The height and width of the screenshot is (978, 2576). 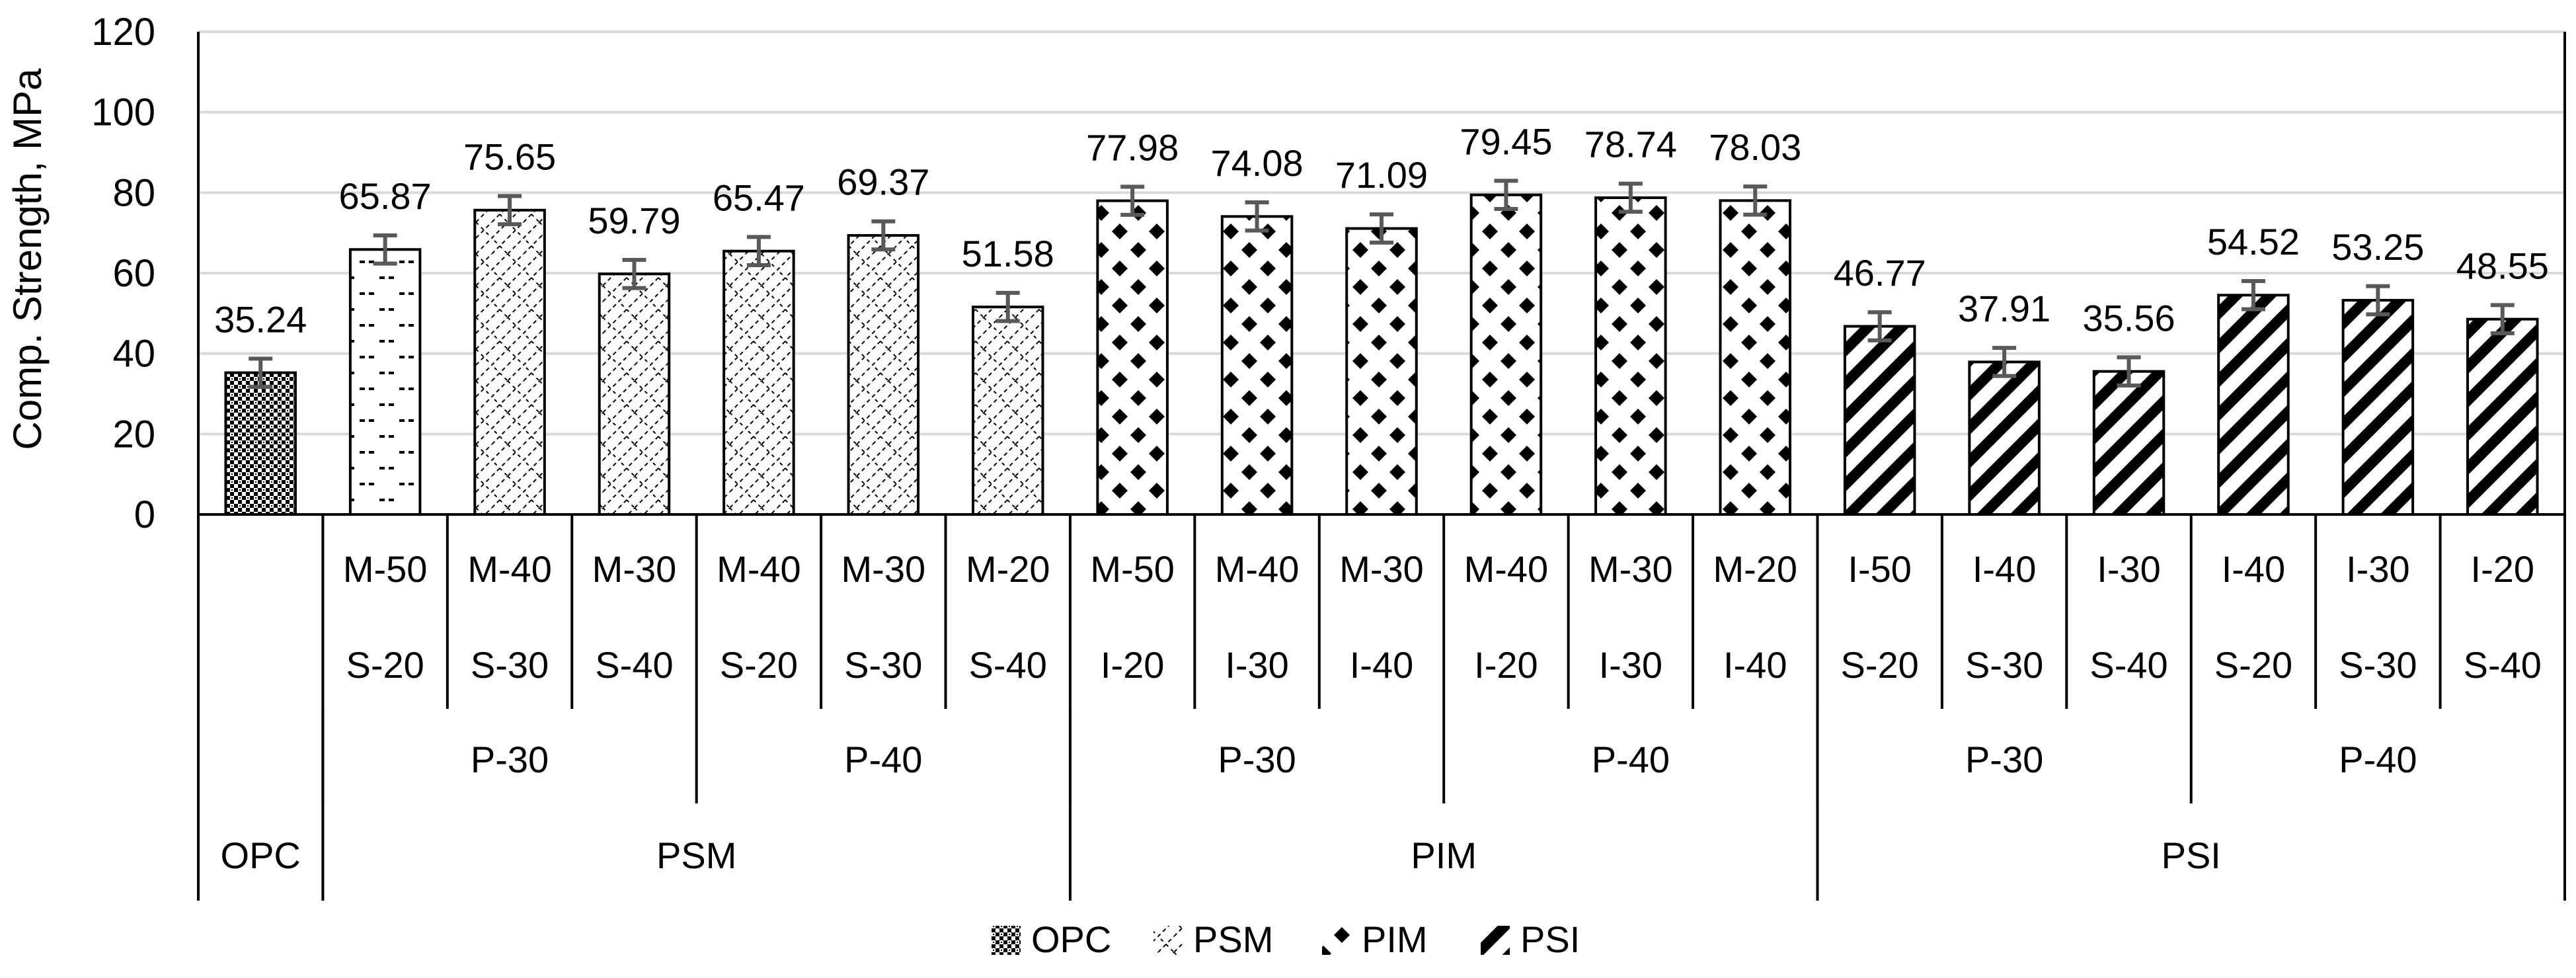 I want to click on data-label: 77.98, so click(x=1132, y=147).